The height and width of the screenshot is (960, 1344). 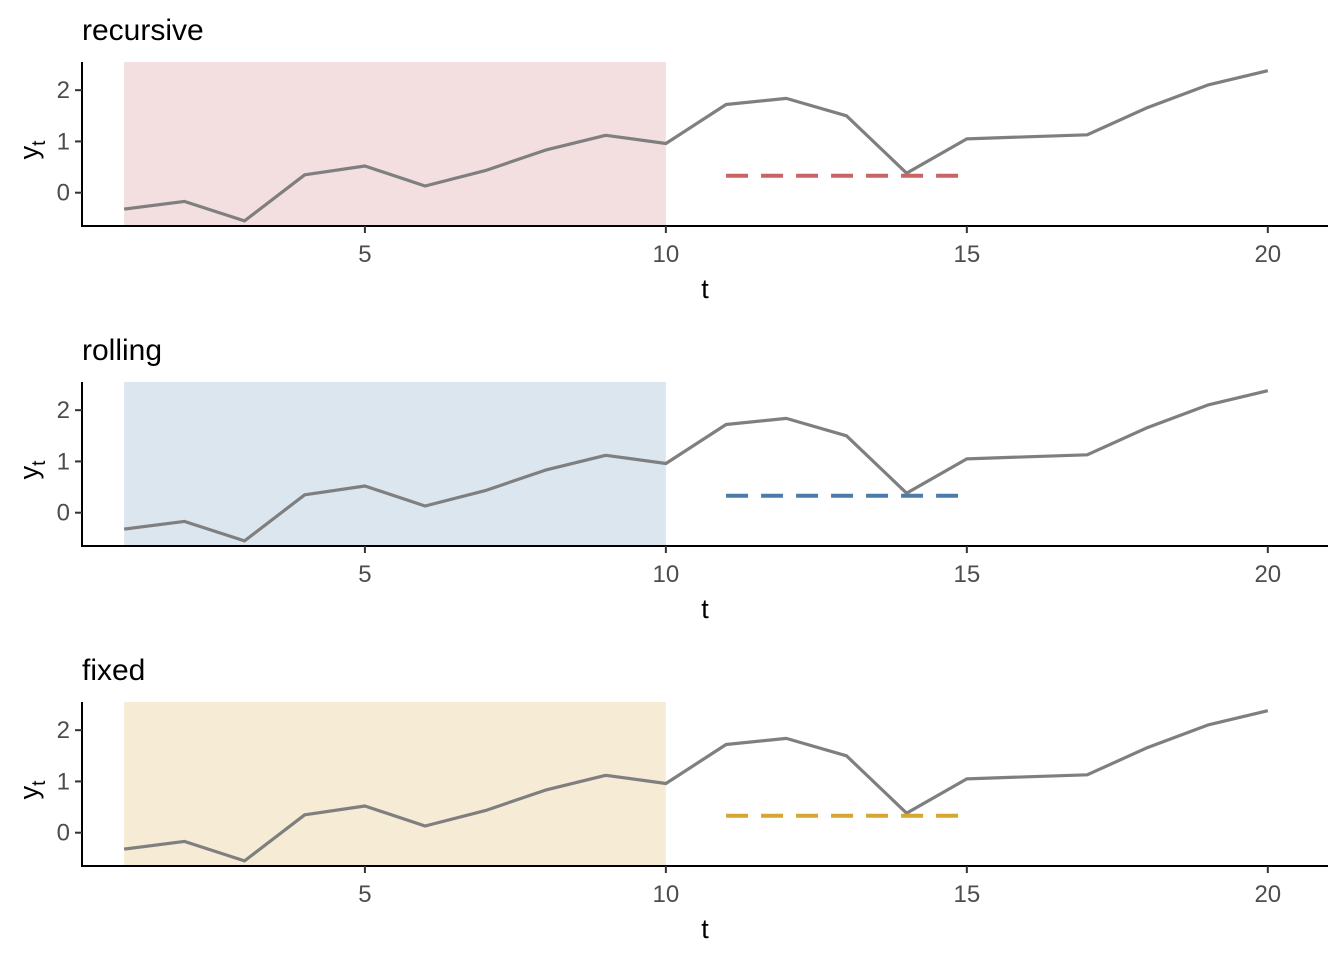 What do you see at coordinates (113, 670) in the screenshot?
I see `chart-title: fixed` at bounding box center [113, 670].